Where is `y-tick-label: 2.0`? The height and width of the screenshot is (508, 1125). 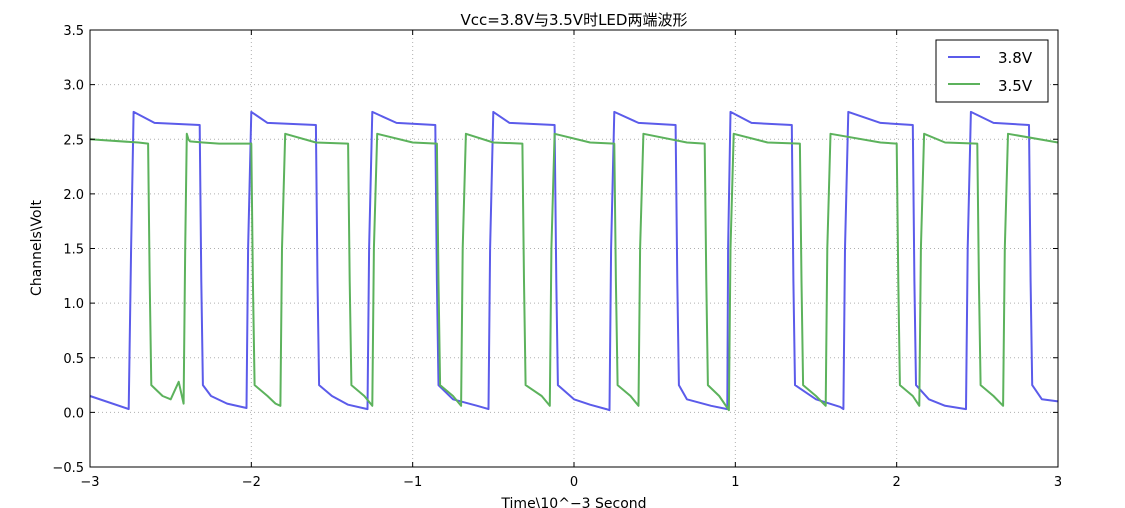
y-tick-label: 2.0 is located at coordinates (73, 195).